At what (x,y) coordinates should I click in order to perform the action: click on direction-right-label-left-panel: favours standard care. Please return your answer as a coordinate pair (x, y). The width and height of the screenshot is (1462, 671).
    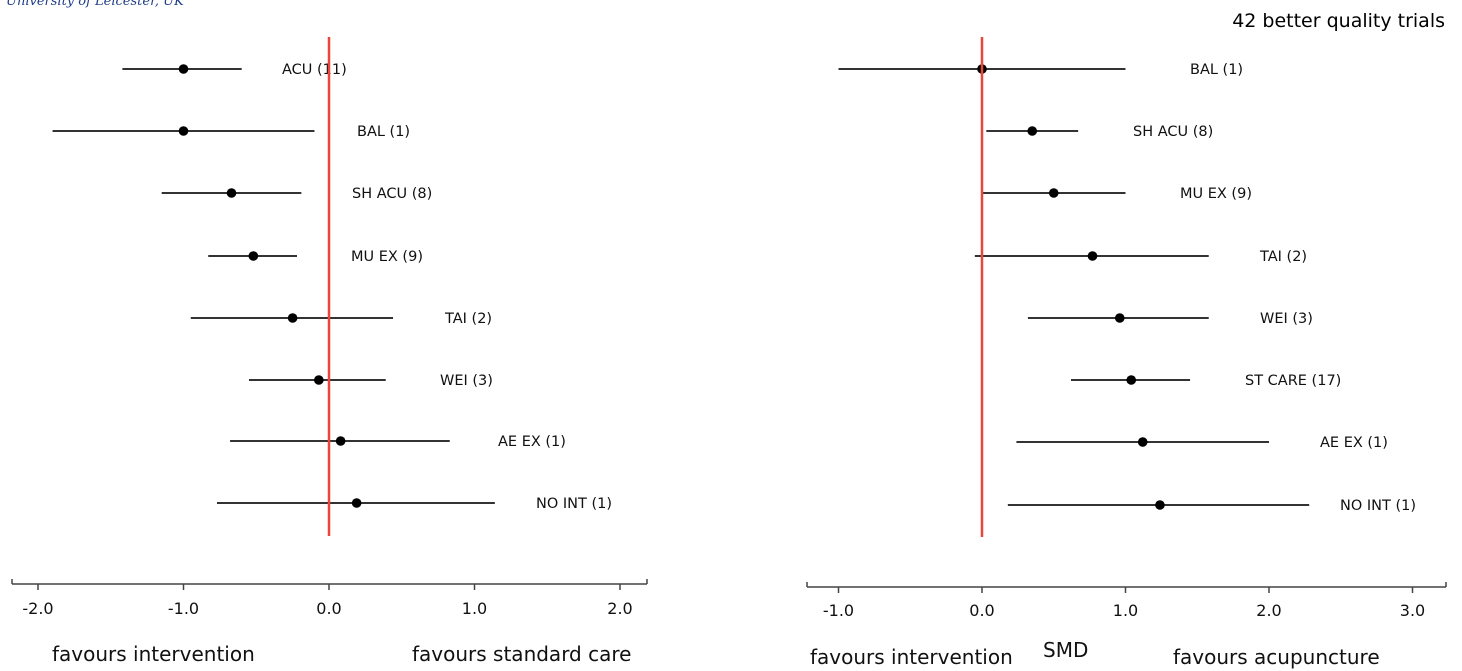
    Looking at the image, I should click on (522, 654).